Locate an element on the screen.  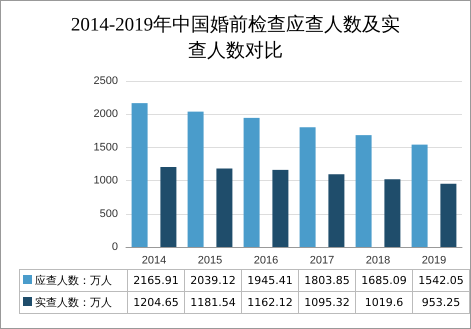
x-tick-label: 2018 is located at coordinates (378, 260).